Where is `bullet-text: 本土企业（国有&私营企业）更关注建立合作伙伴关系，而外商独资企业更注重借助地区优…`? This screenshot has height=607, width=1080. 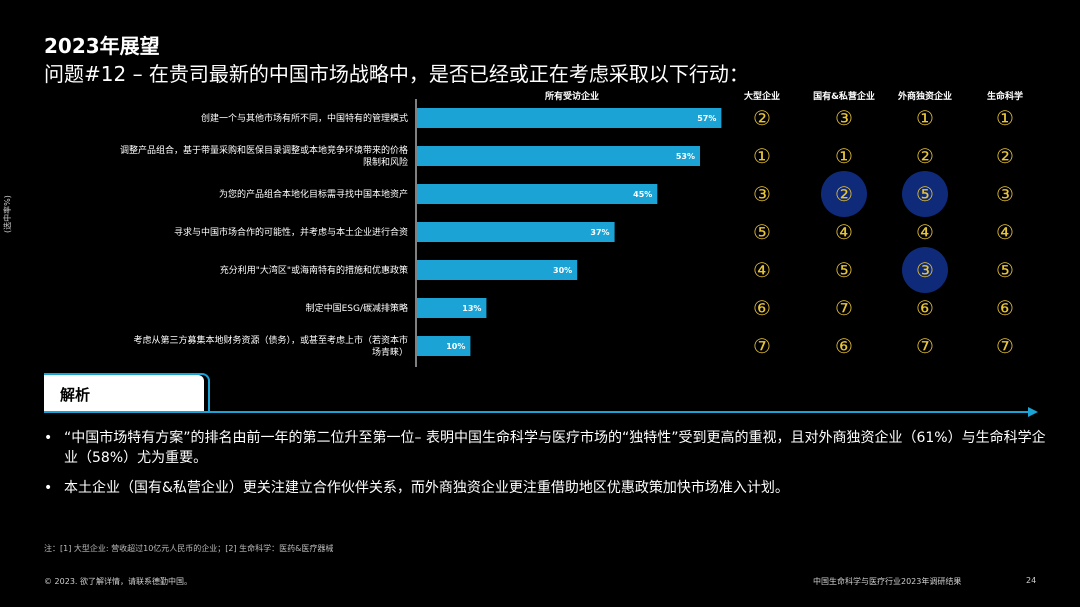
bullet-text: 本土企业（国有&私营企业）更关注建立合作伙伴关系，而外商独资企业更注重借助地区优… is located at coordinates (426, 488).